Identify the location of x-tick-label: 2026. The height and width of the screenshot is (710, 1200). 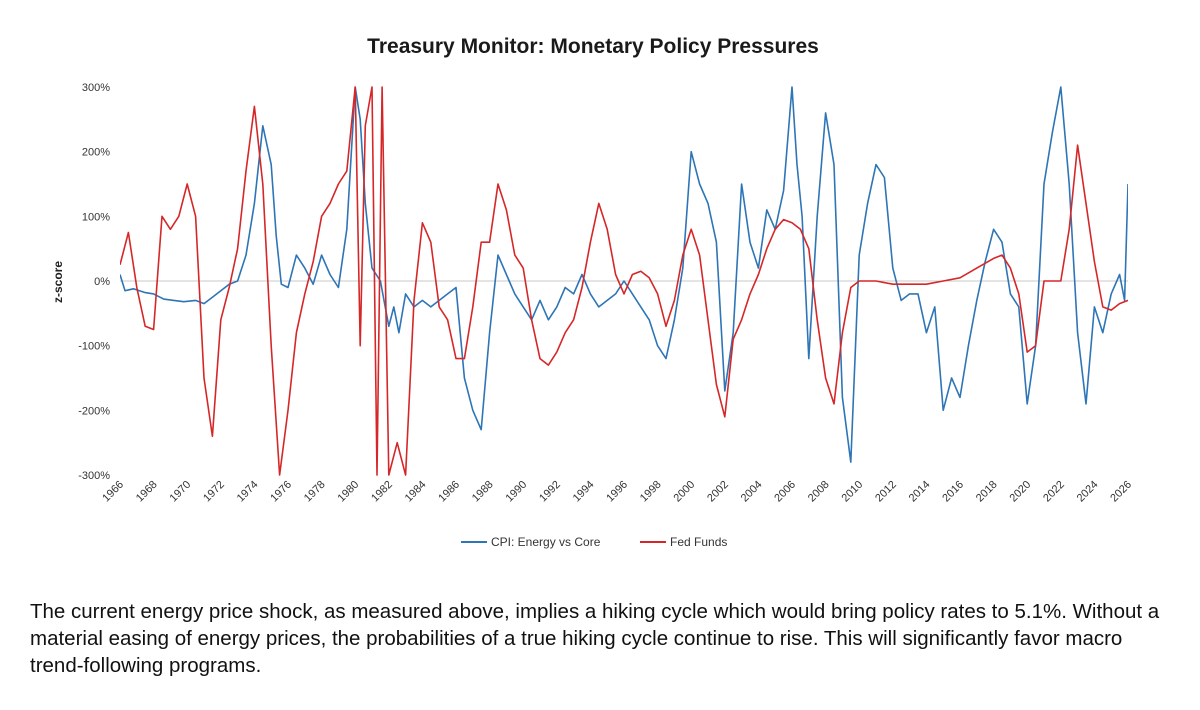
(1121, 492).